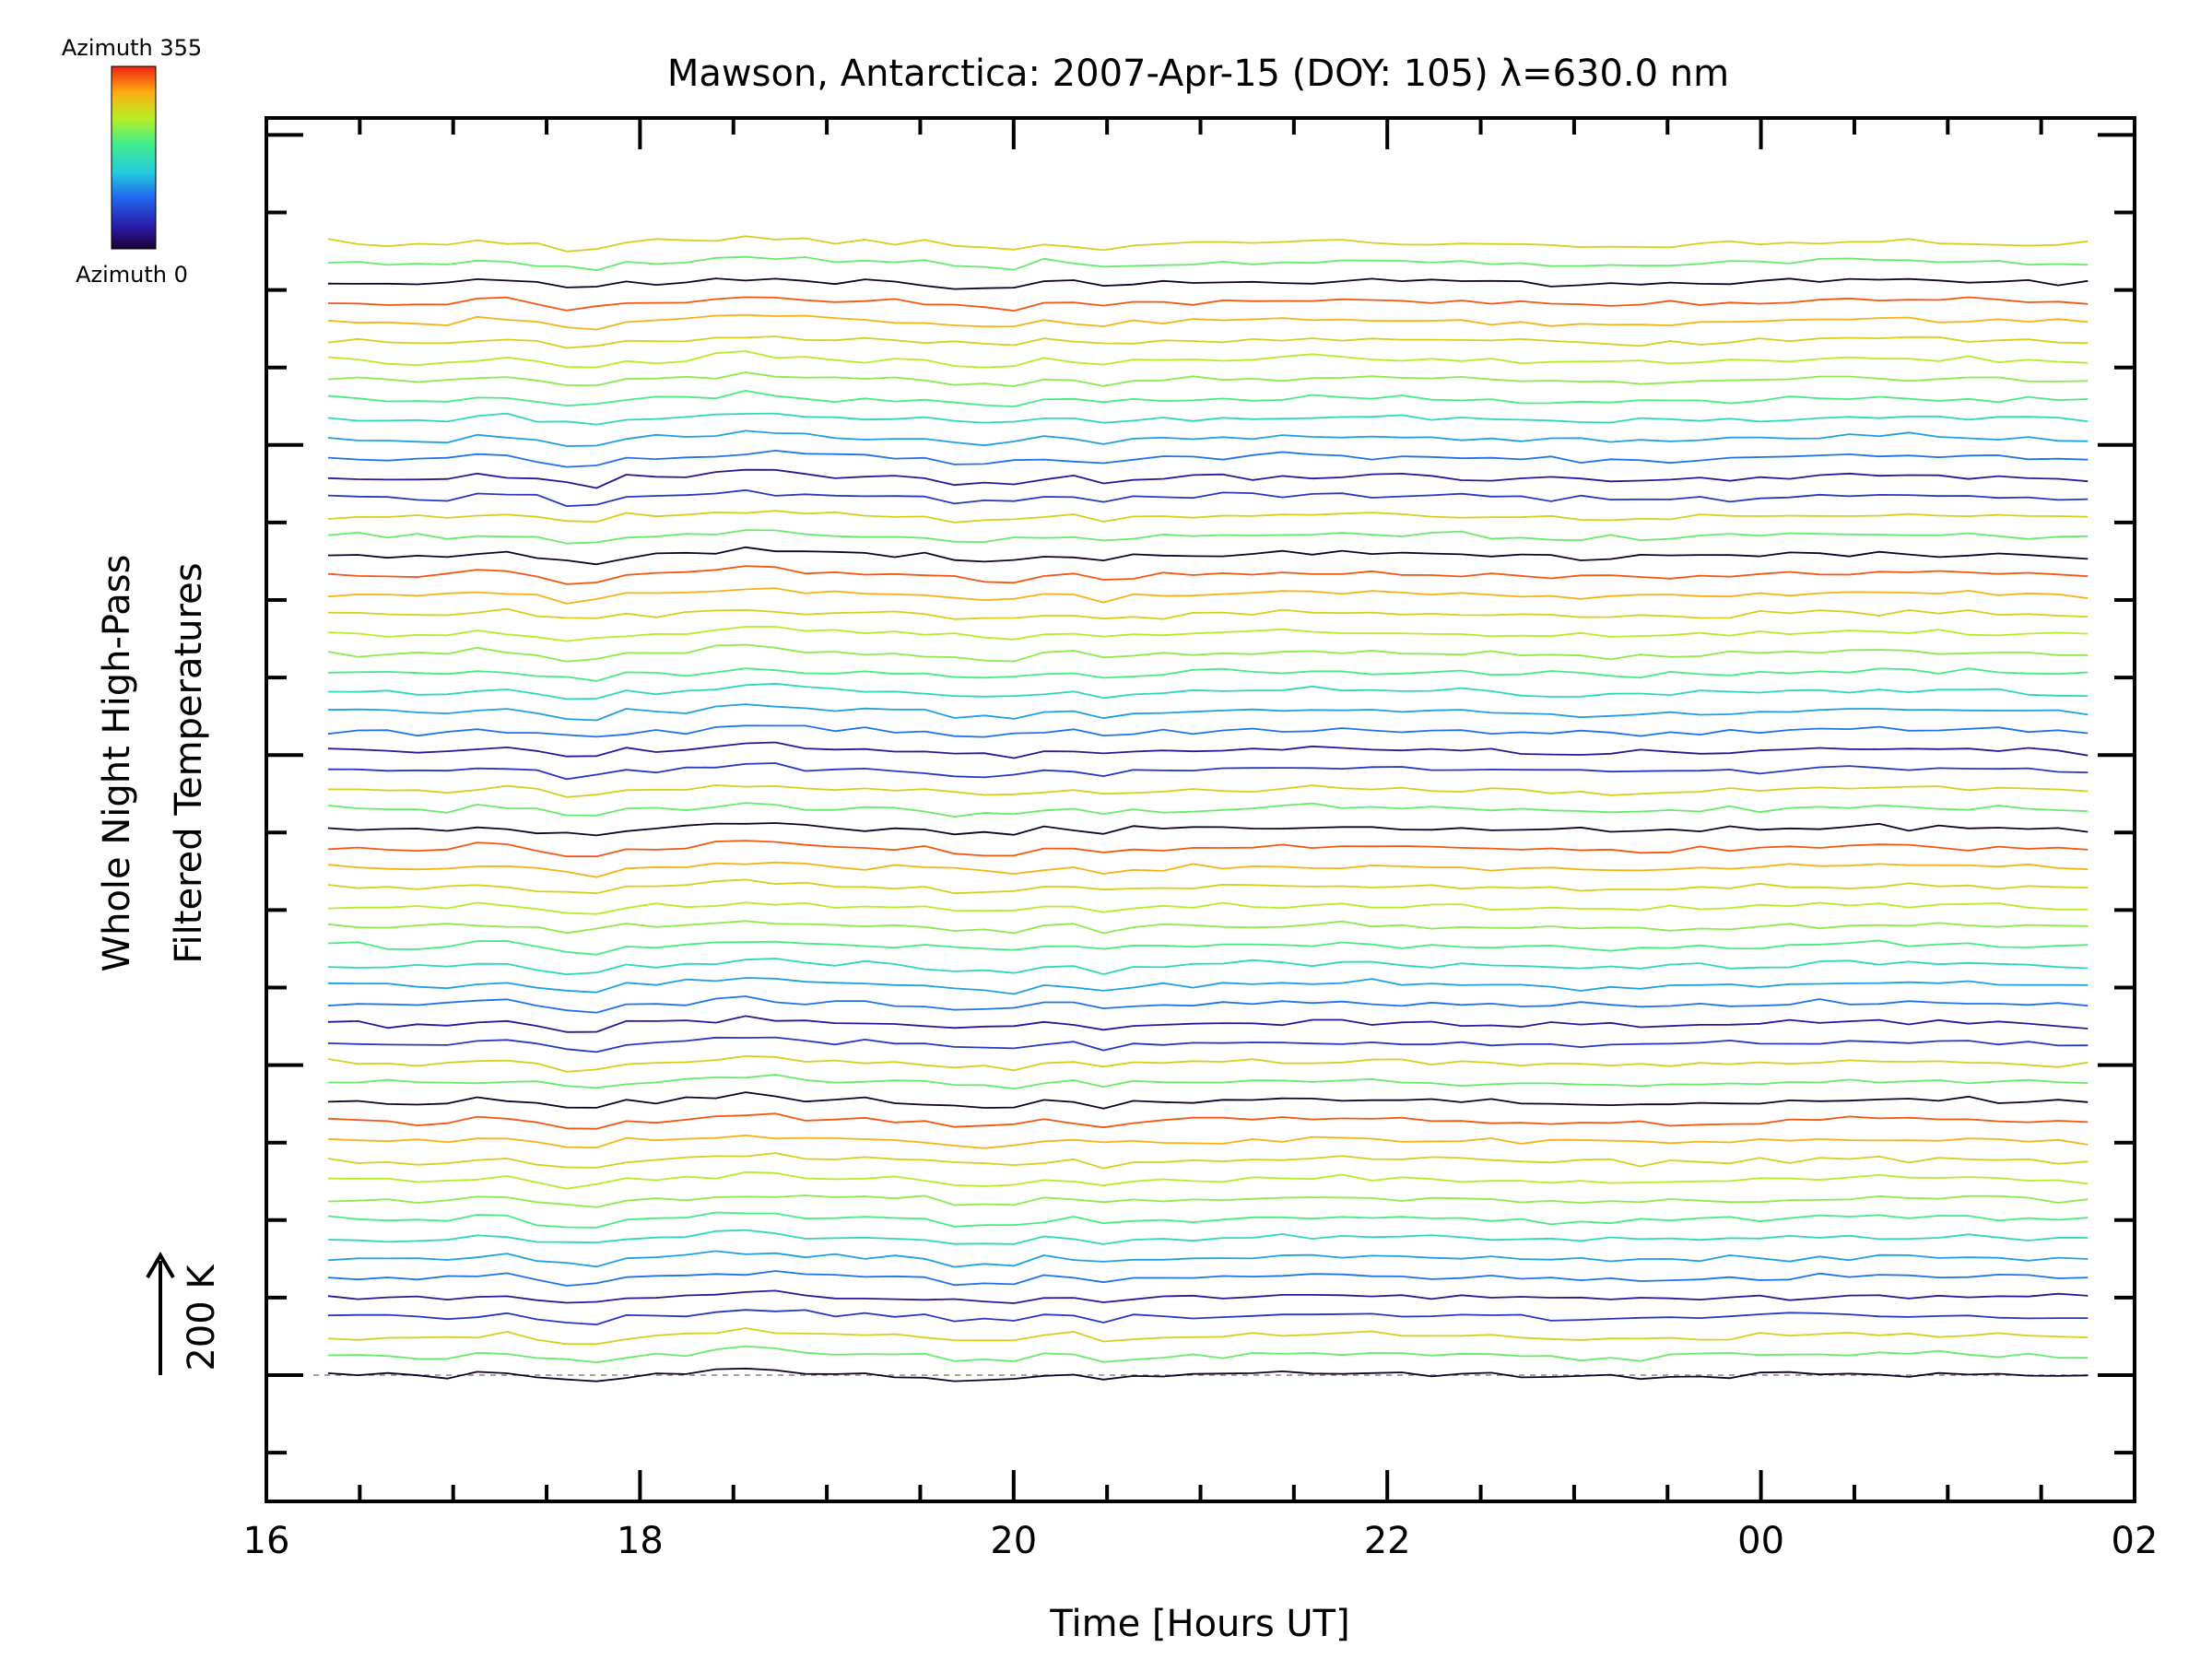 This screenshot has height=1659, width=2212. I want to click on y-axis-label-line2: Filtered Temperatures, so click(189, 762).